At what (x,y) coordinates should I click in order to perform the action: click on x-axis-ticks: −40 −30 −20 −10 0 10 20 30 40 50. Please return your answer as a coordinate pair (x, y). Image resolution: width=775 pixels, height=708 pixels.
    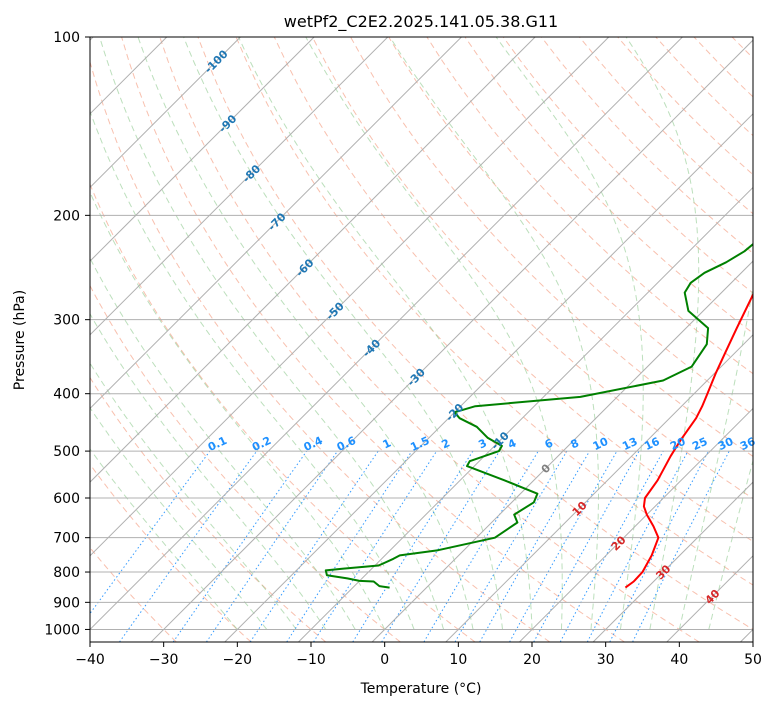
    Looking at the image, I should click on (418, 655).